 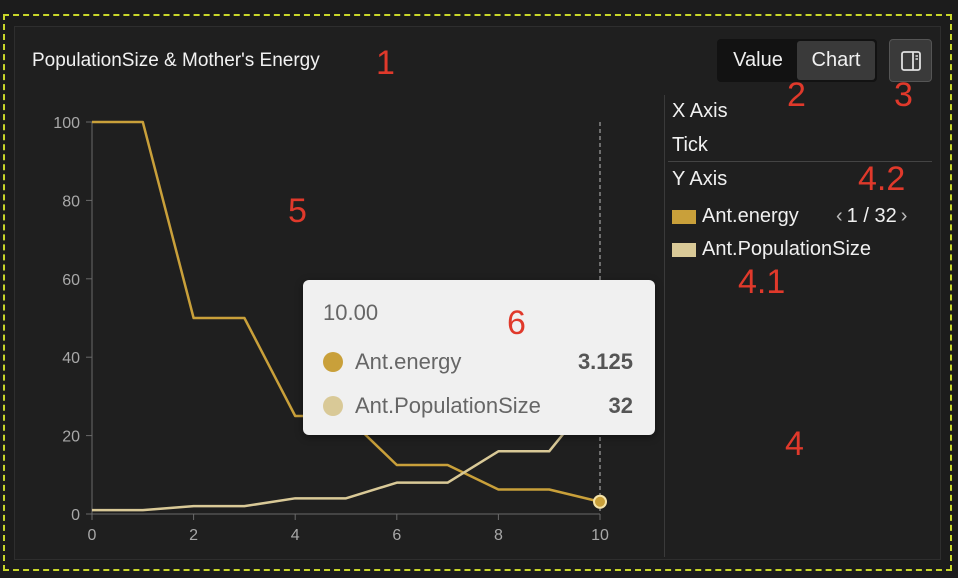 I want to click on view-toggle: Value Chart, so click(x=797, y=60).